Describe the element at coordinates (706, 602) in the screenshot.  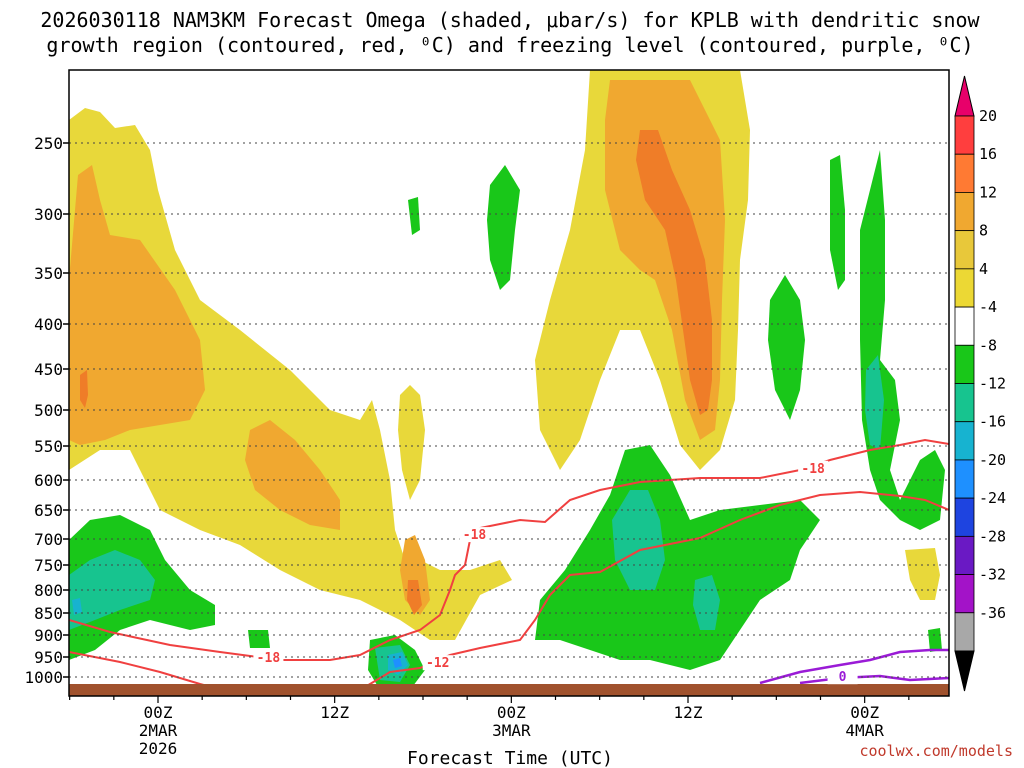
I see `omega-teal-region-center-small` at that location.